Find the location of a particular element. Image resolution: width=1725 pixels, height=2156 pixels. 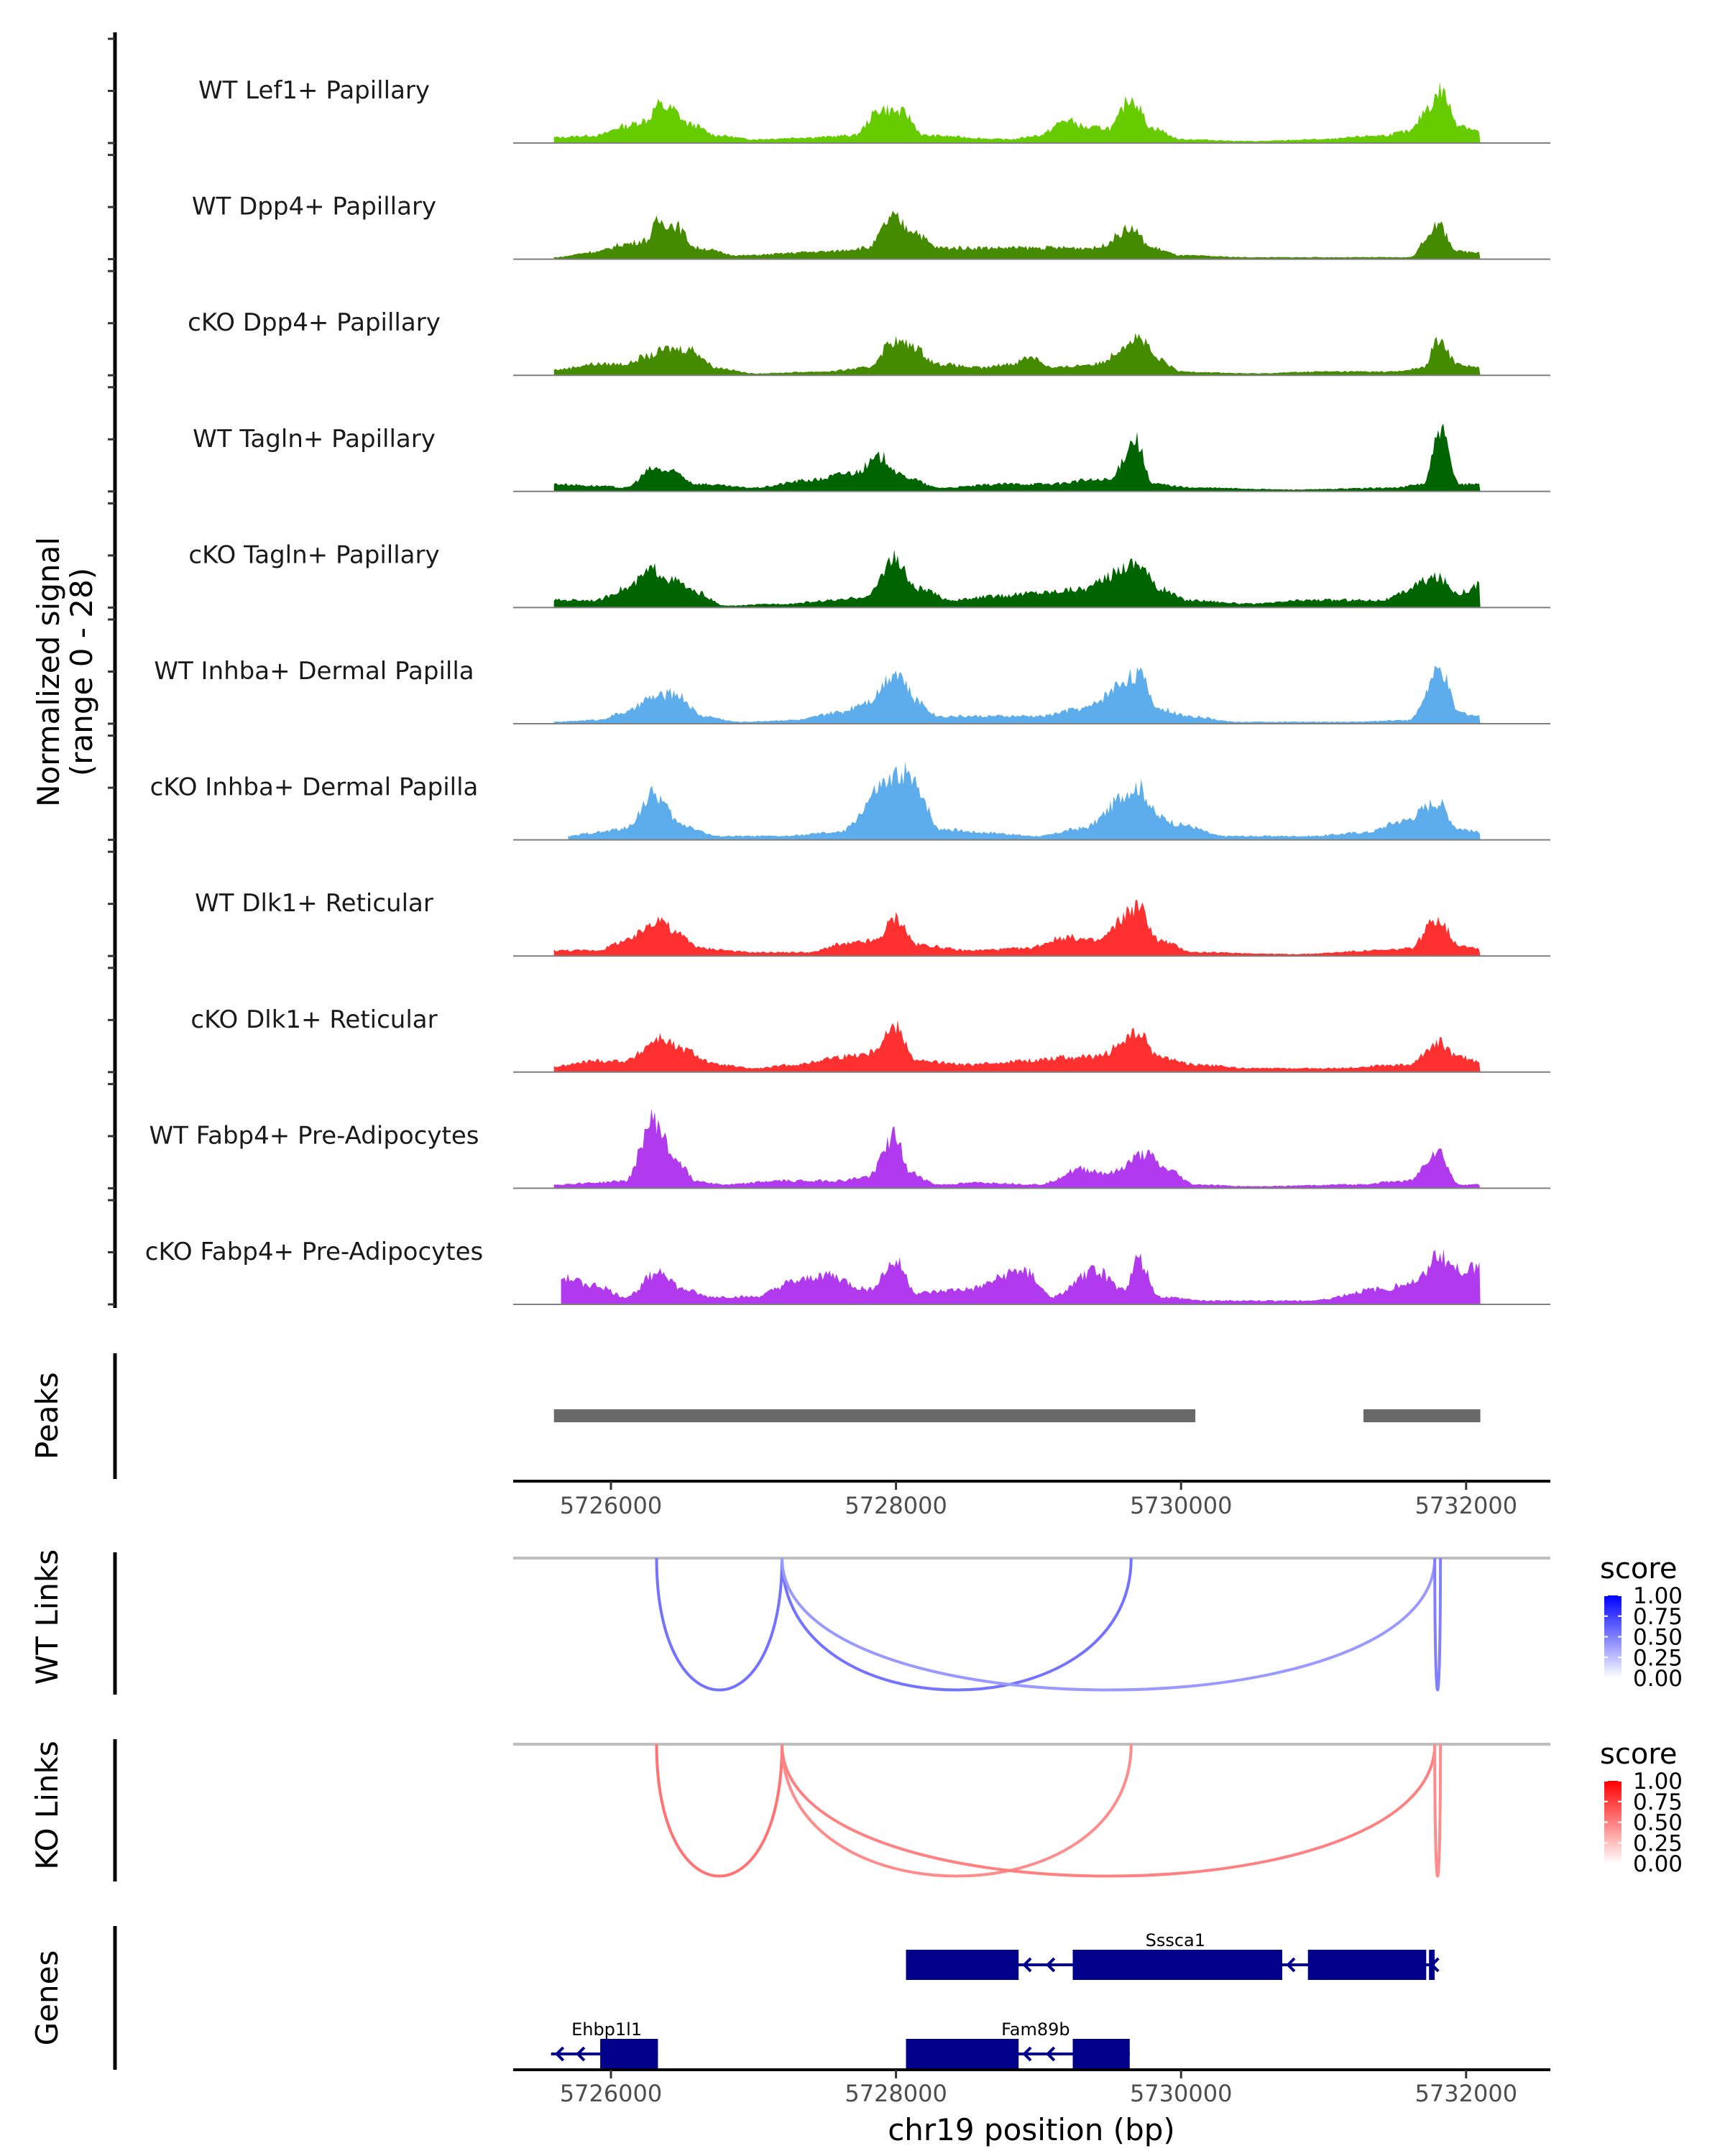

coverage-track: WT Dpp4+ Papillary is located at coordinates (871, 227).